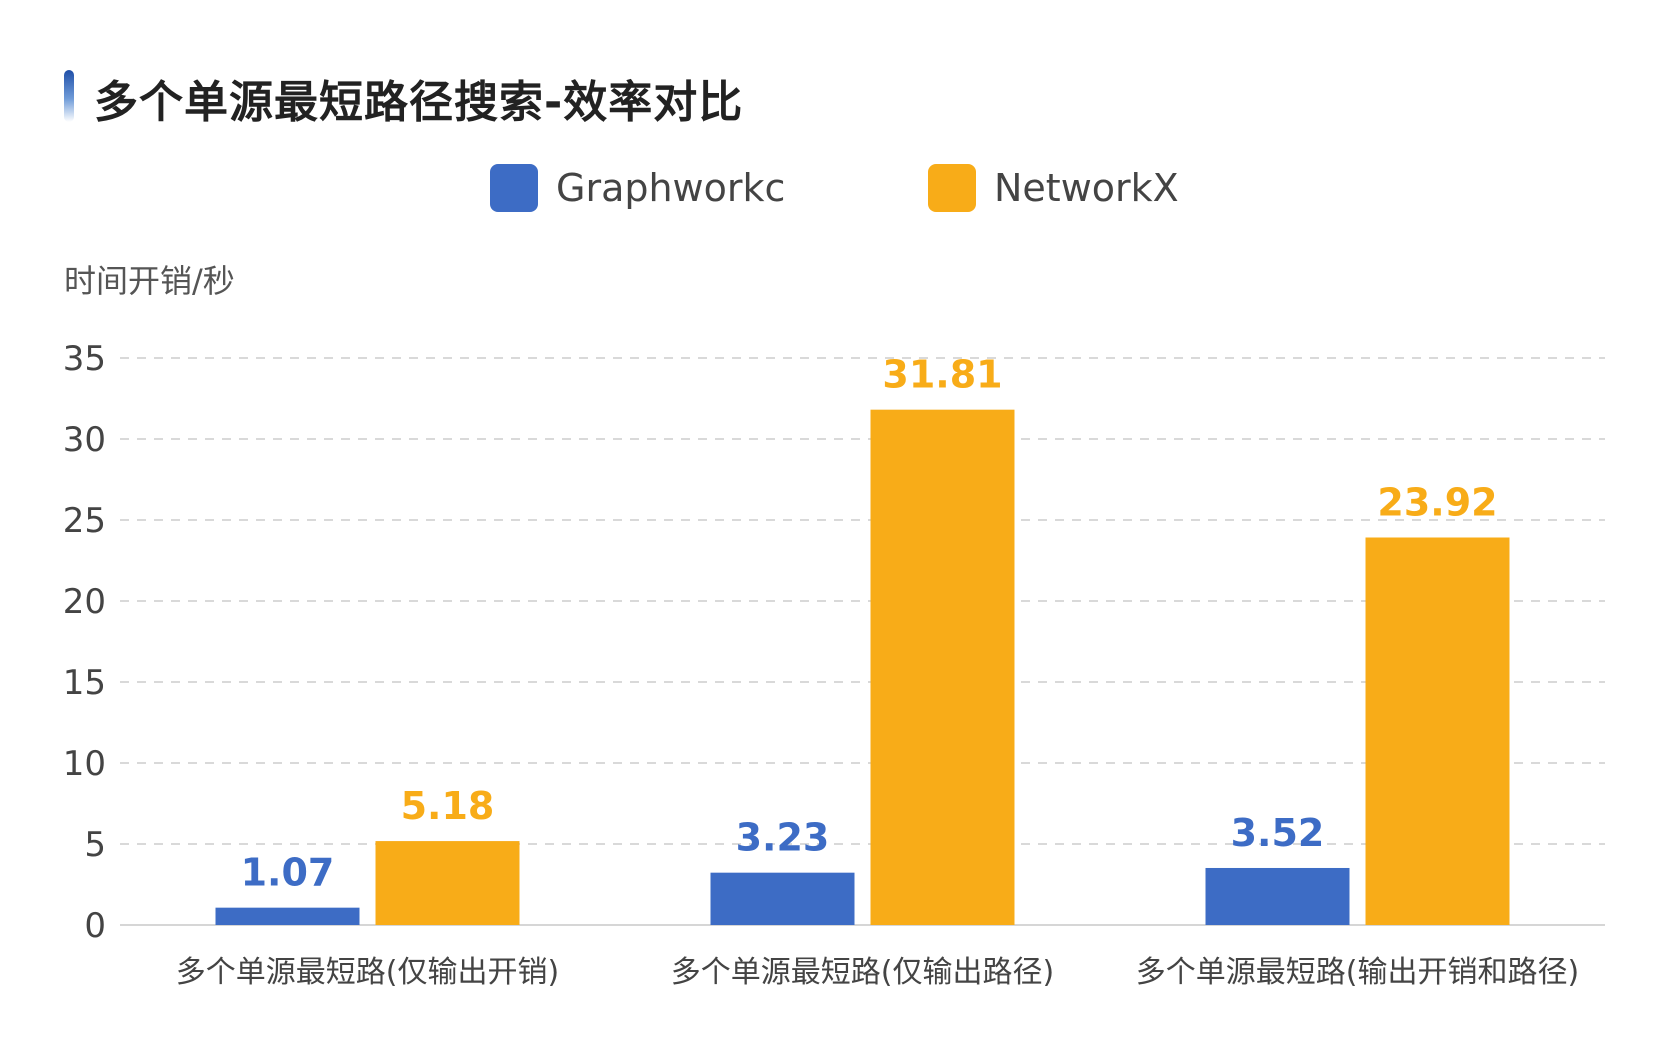 This screenshot has width=1660, height=1052. Describe the element at coordinates (952, 188) in the screenshot. I see `legend-swatch-networkx` at that location.